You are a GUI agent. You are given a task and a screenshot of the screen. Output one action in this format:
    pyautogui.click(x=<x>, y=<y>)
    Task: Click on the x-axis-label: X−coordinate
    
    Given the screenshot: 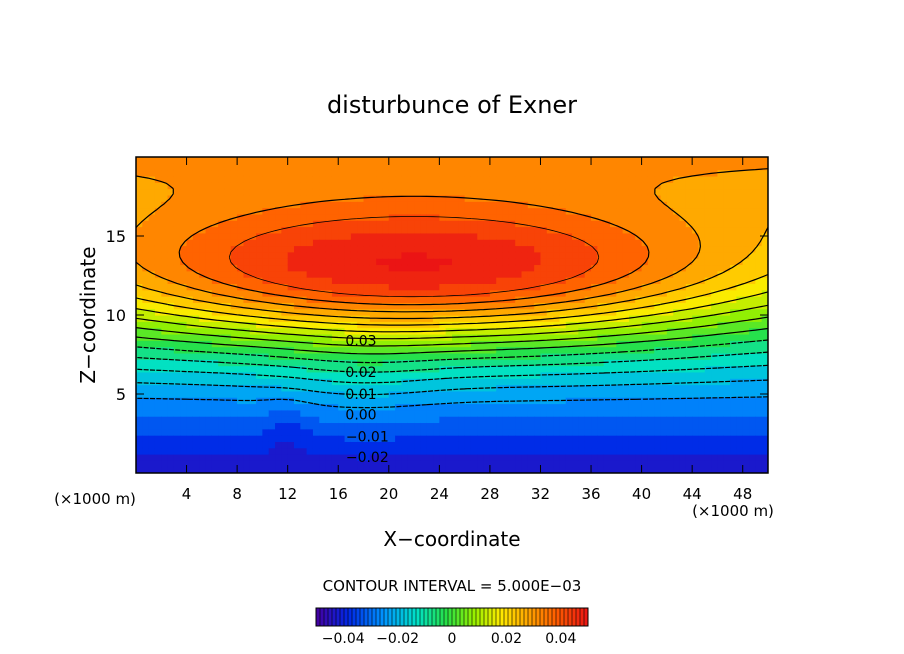 What is the action you would take?
    pyautogui.click(x=451, y=539)
    